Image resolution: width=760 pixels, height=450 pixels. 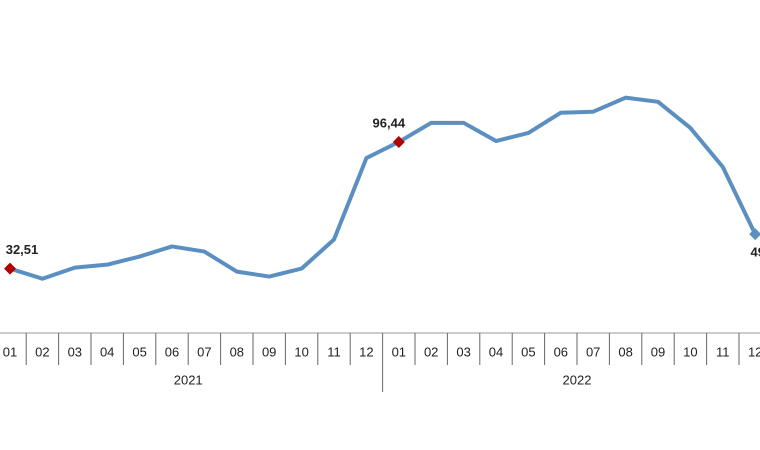 What do you see at coordinates (389, 122) in the screenshot?
I see `value-label: 96,44` at bounding box center [389, 122].